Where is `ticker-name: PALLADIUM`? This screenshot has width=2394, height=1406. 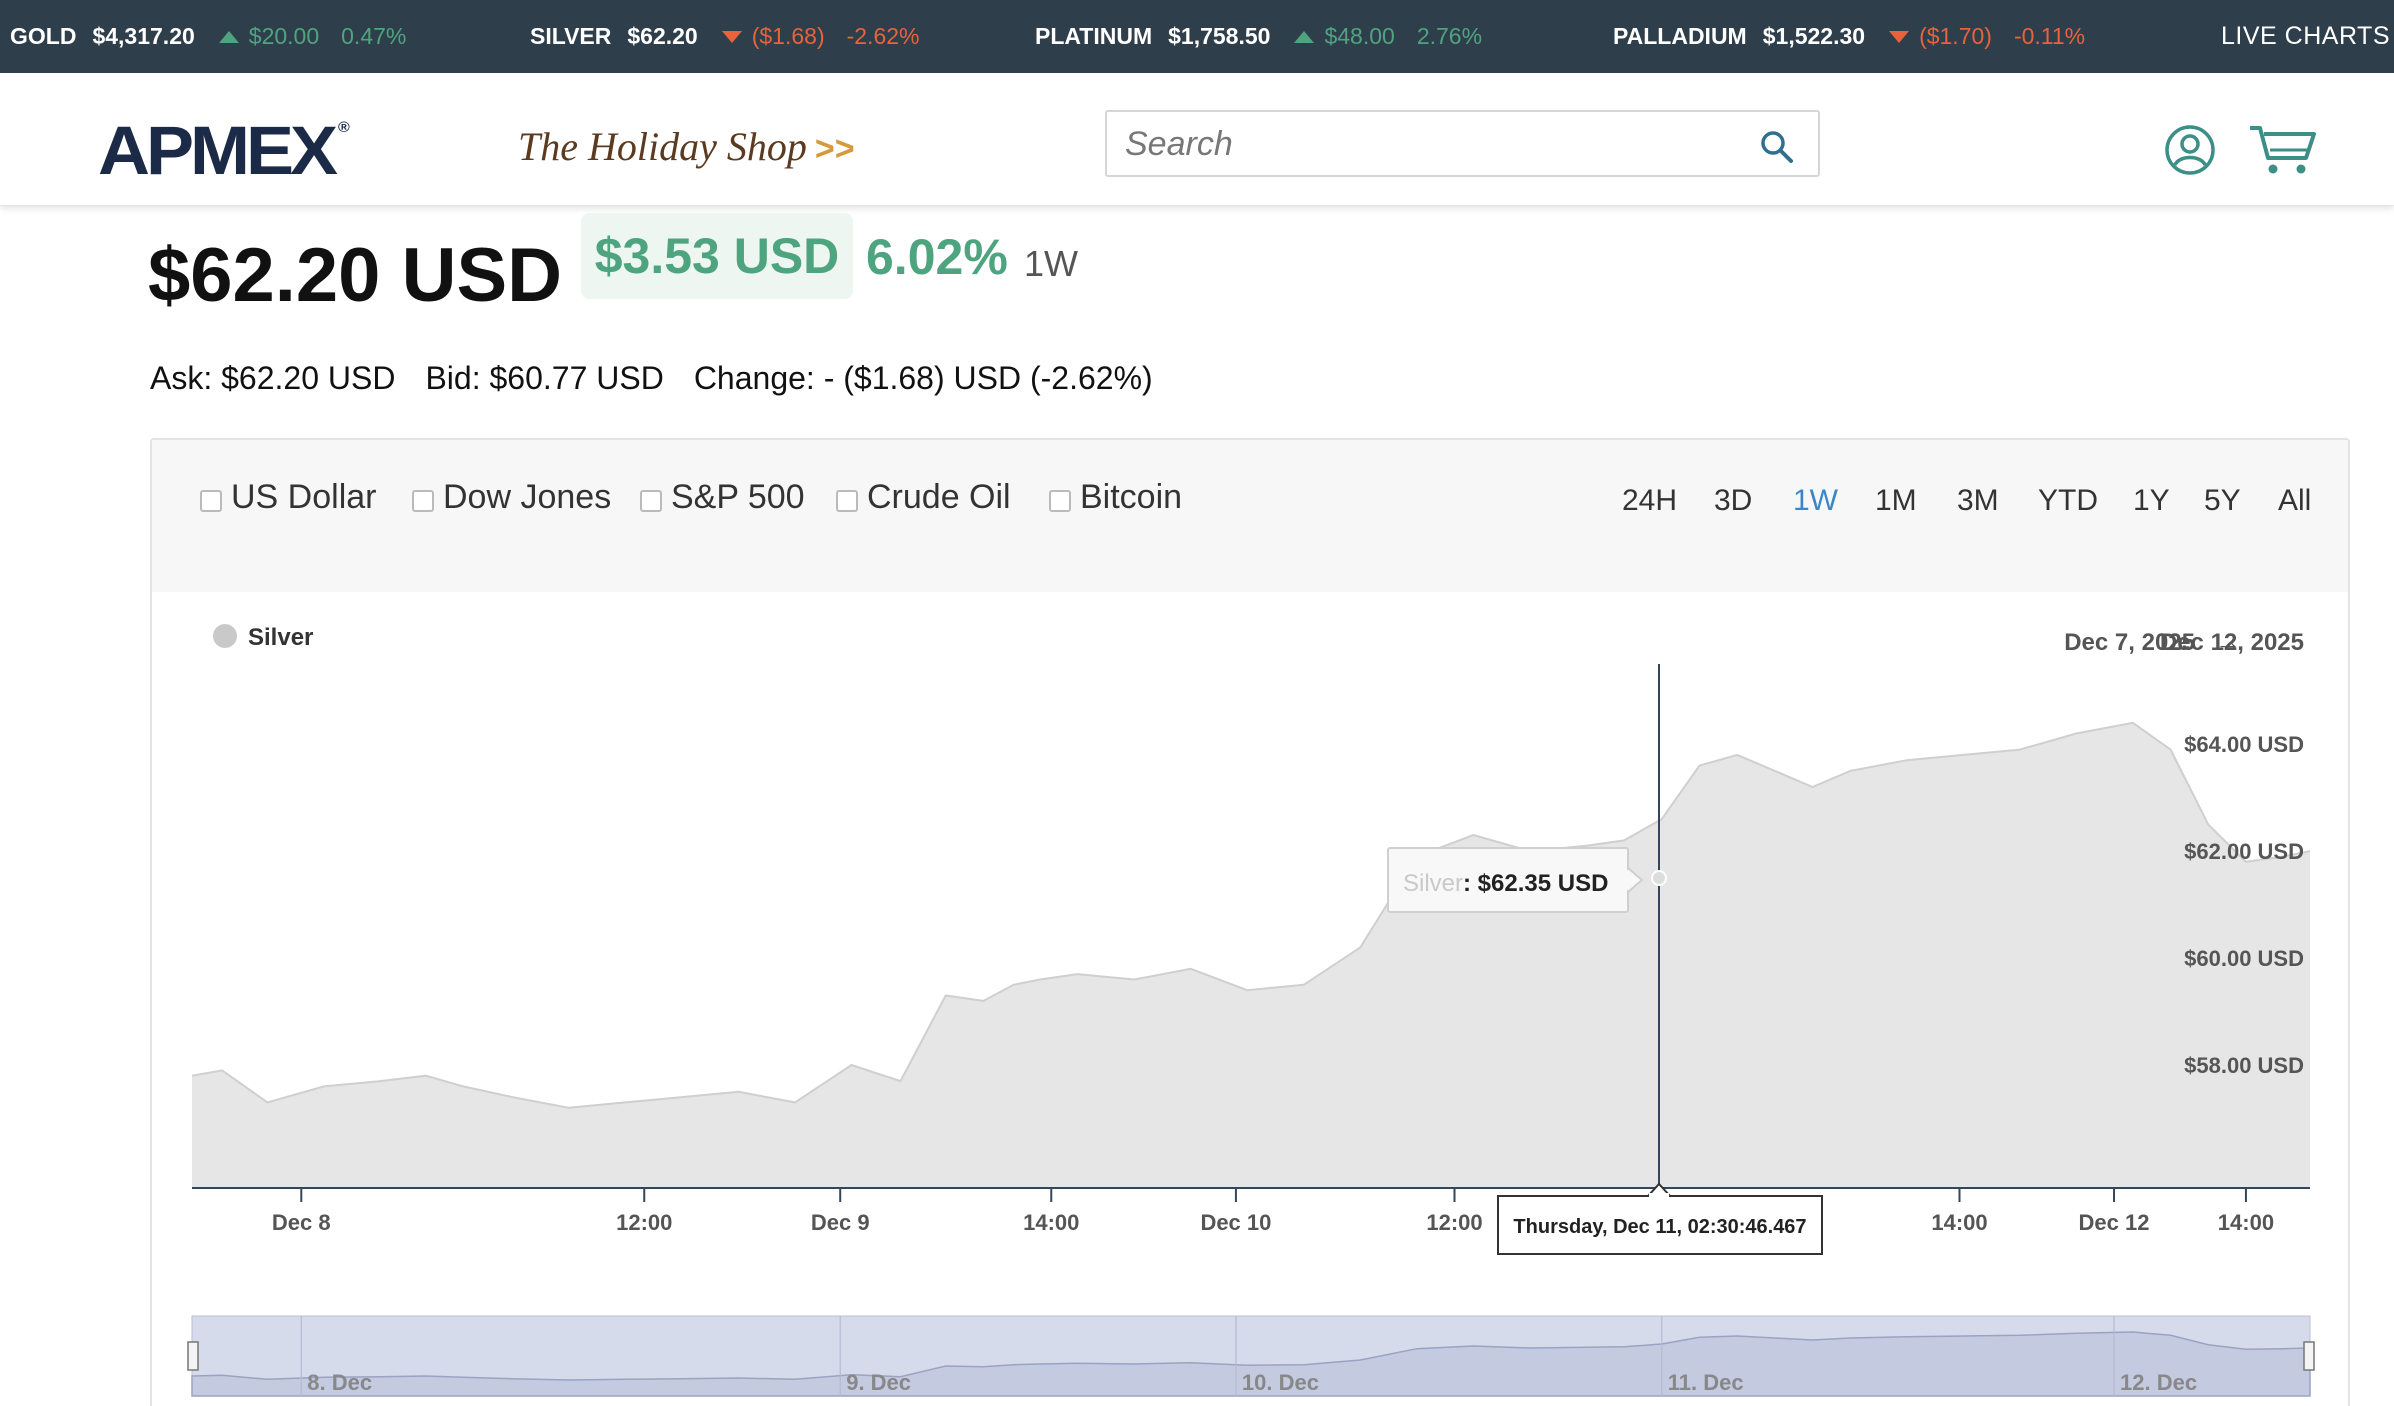
ticker-name: PALLADIUM is located at coordinates (1680, 36).